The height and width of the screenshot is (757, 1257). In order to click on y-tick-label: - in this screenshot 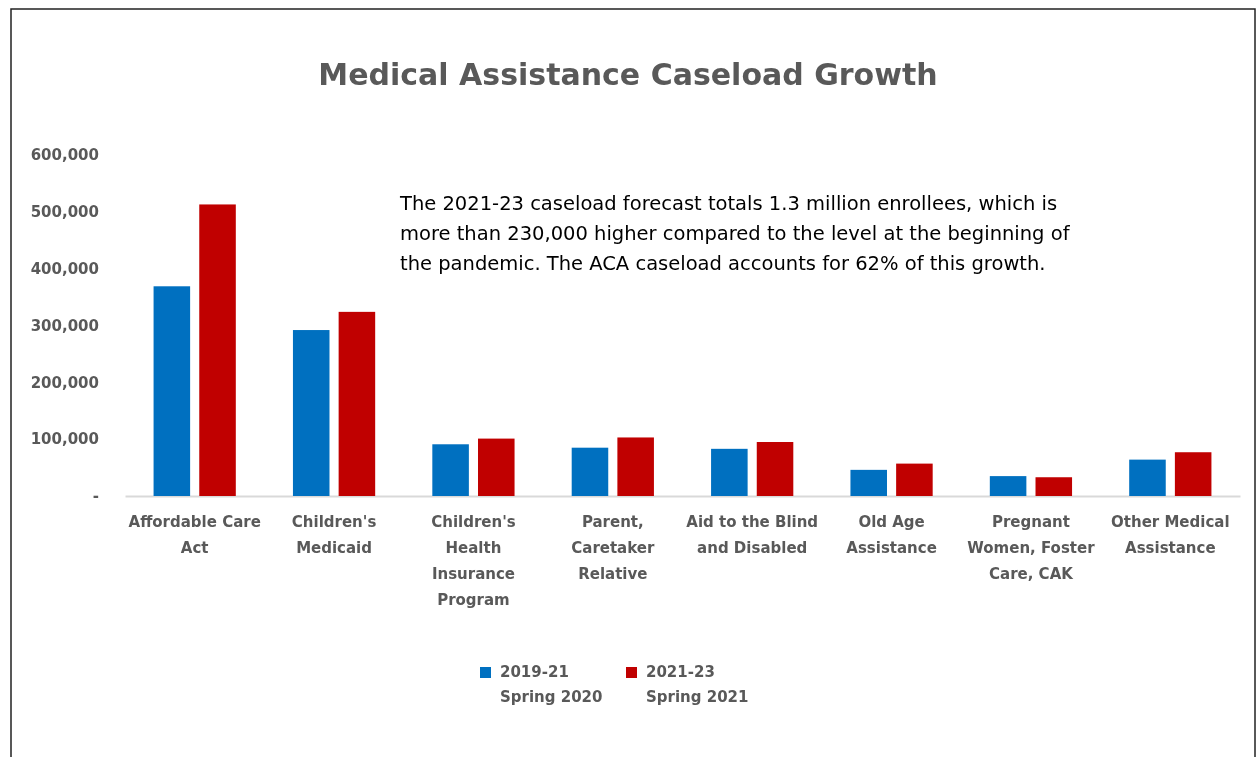, I will do `click(95, 496)`.